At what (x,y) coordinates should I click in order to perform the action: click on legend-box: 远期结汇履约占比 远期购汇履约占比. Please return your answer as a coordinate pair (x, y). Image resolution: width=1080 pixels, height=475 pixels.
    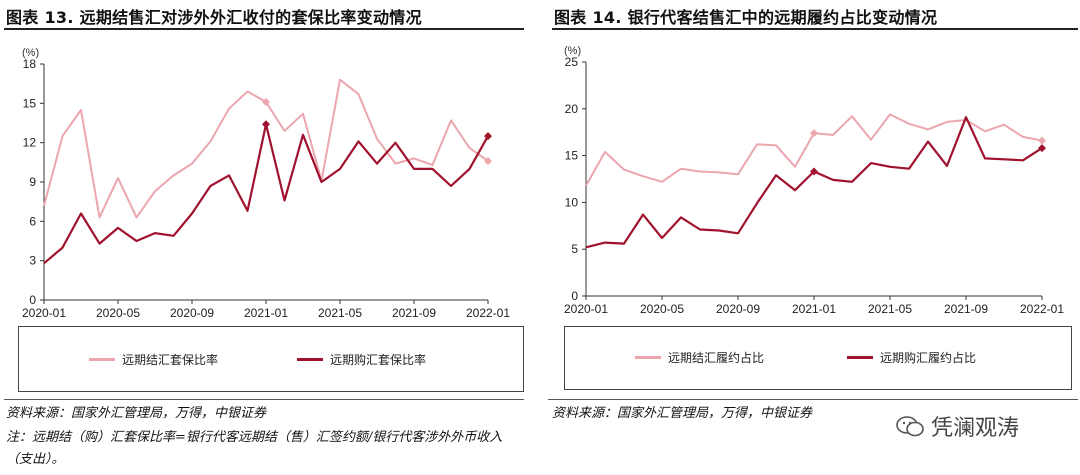
    Looking at the image, I should click on (818, 358).